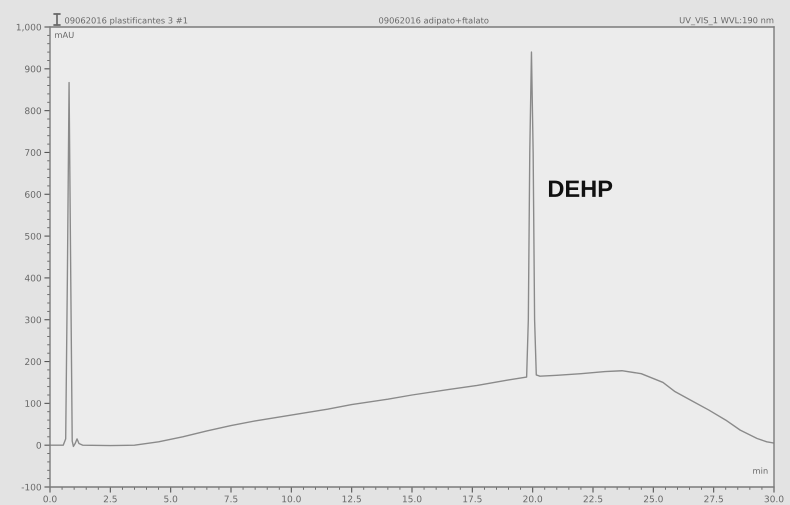 This screenshot has height=505, width=790. I want to click on y-tick-label: -100, so click(32, 487).